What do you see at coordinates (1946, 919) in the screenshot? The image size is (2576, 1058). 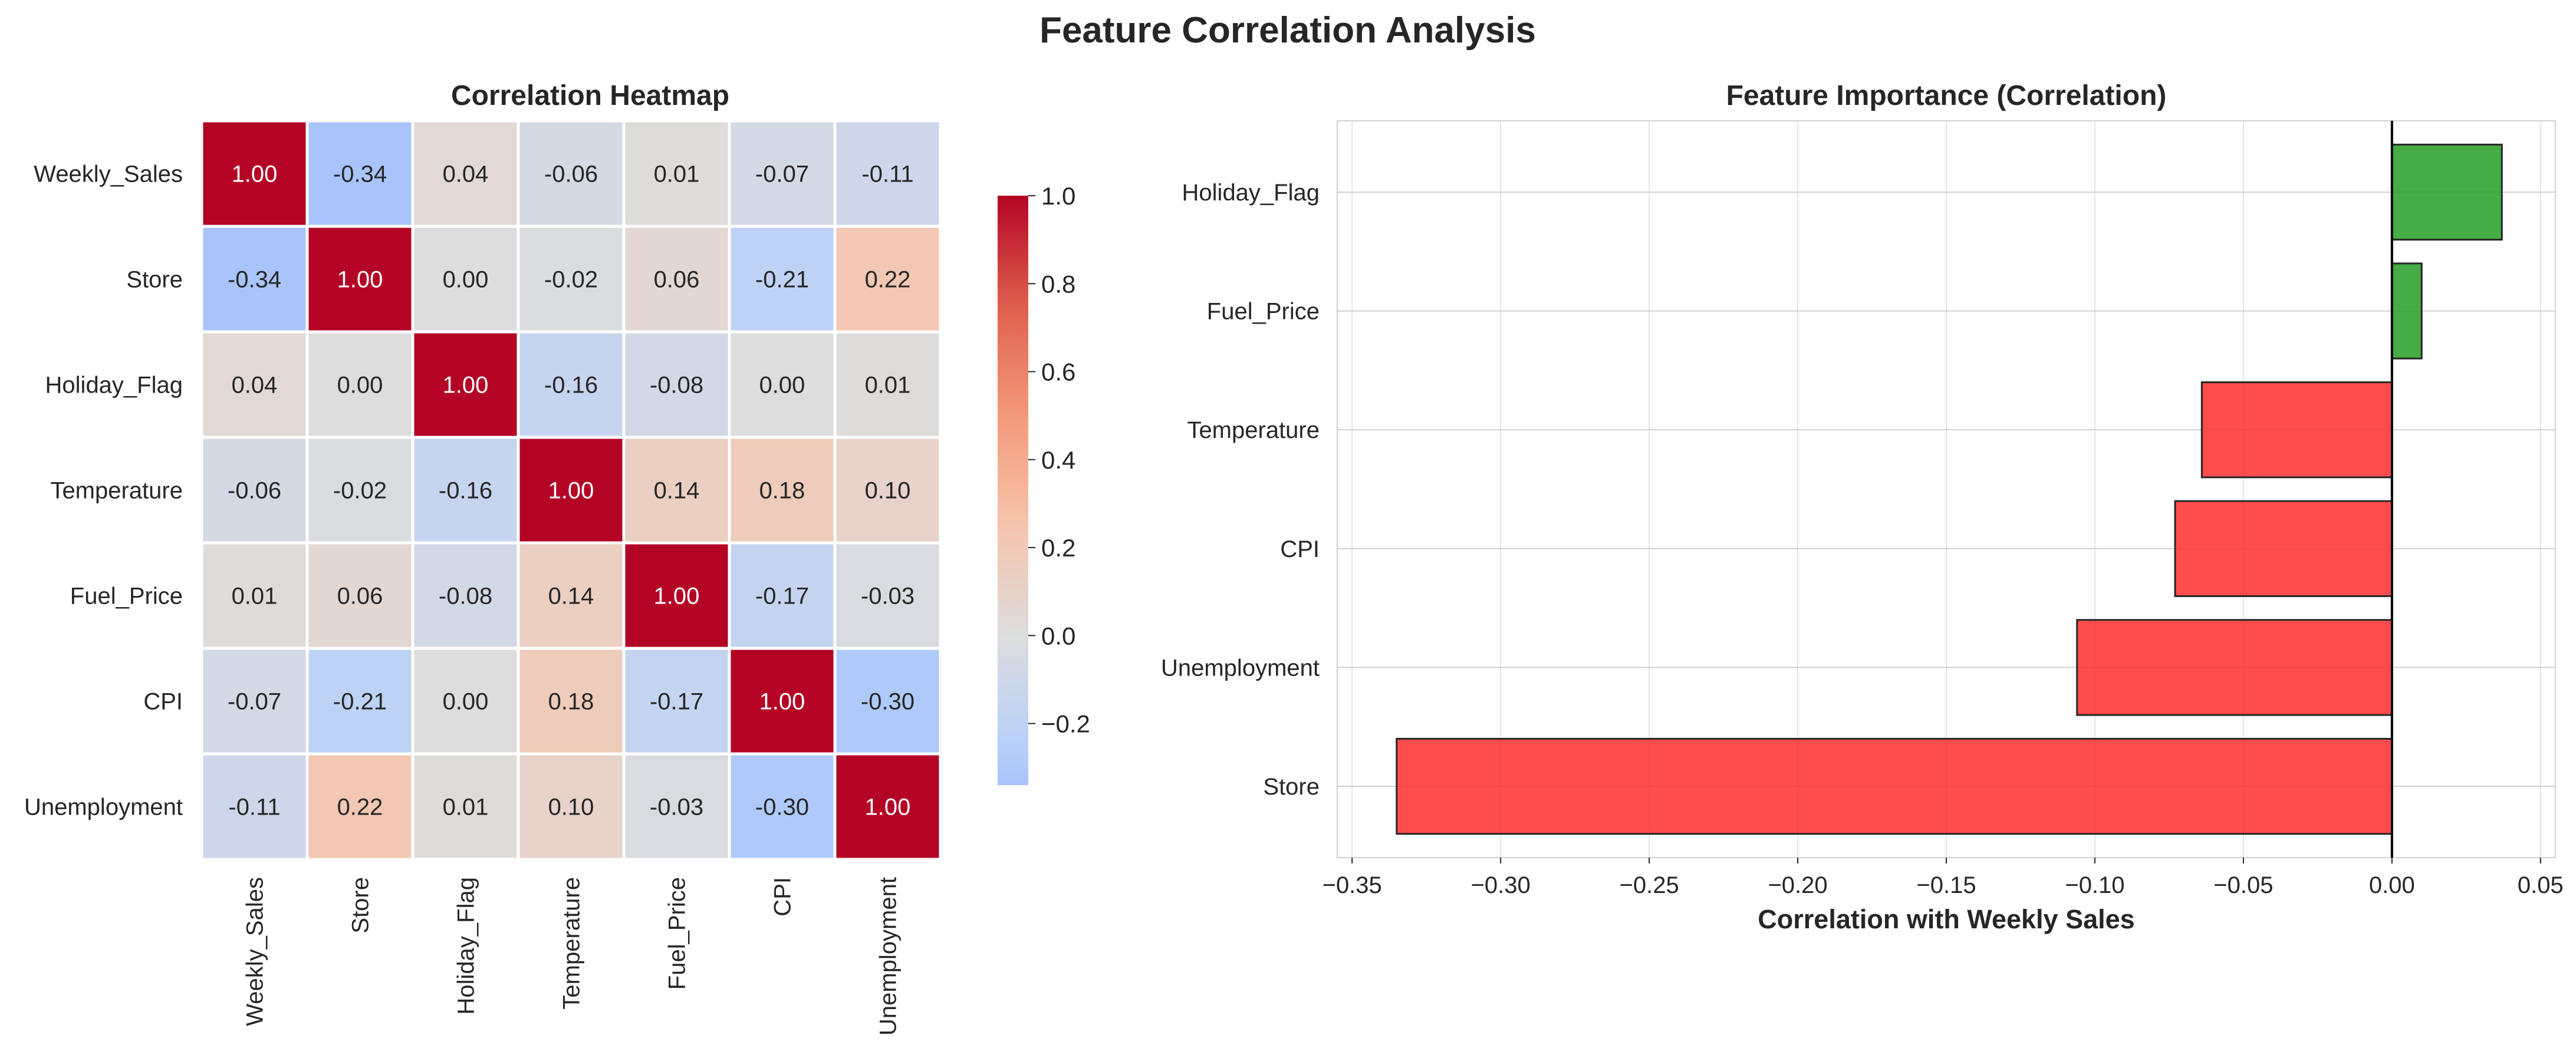 I see `barchart-xlabel: Correlation with Weekly Sales` at bounding box center [1946, 919].